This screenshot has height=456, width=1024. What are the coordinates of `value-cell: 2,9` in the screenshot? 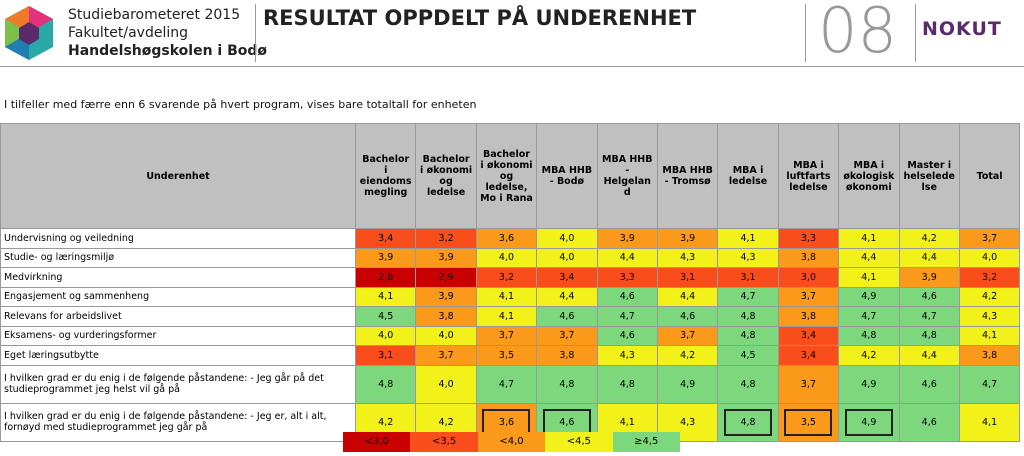 It's located at (446, 277).